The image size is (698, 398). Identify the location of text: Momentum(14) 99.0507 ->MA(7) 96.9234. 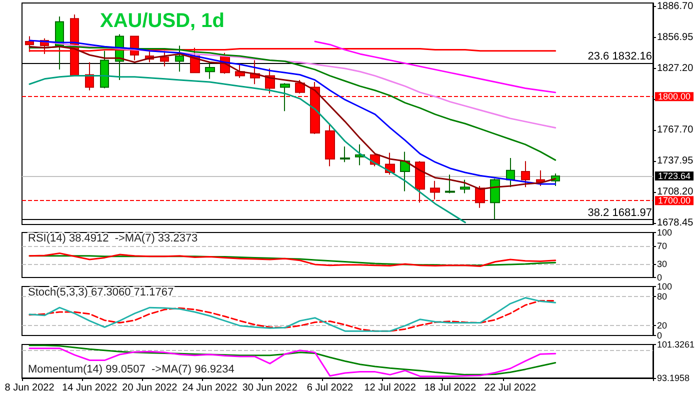
(131, 370).